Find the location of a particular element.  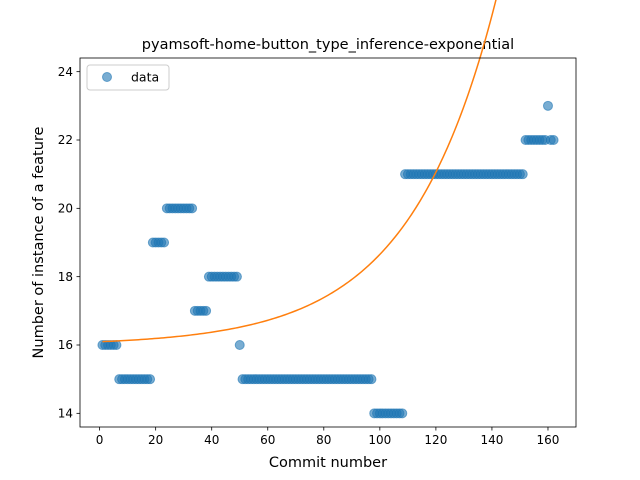

x-tick-label: 80 is located at coordinates (323, 440).